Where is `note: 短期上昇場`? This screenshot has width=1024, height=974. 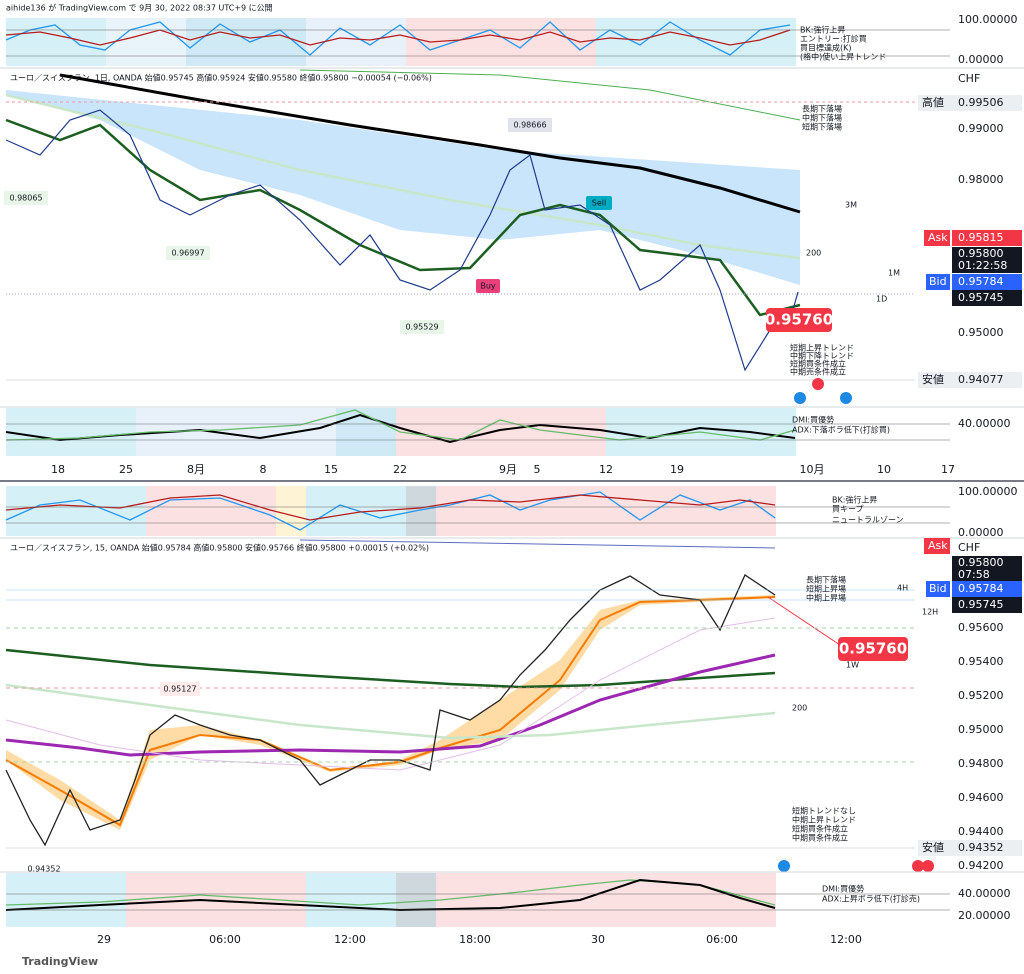 note: 短期上昇場 is located at coordinates (826, 589).